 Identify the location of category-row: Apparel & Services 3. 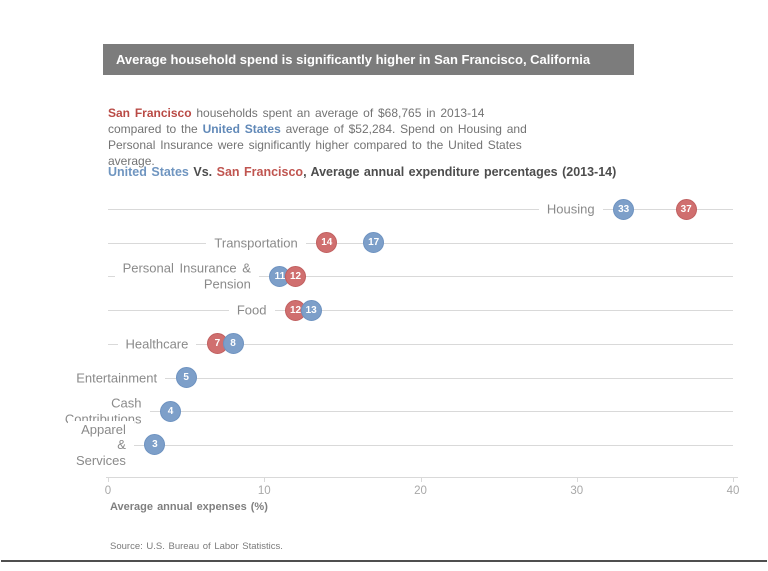
(400, 444).